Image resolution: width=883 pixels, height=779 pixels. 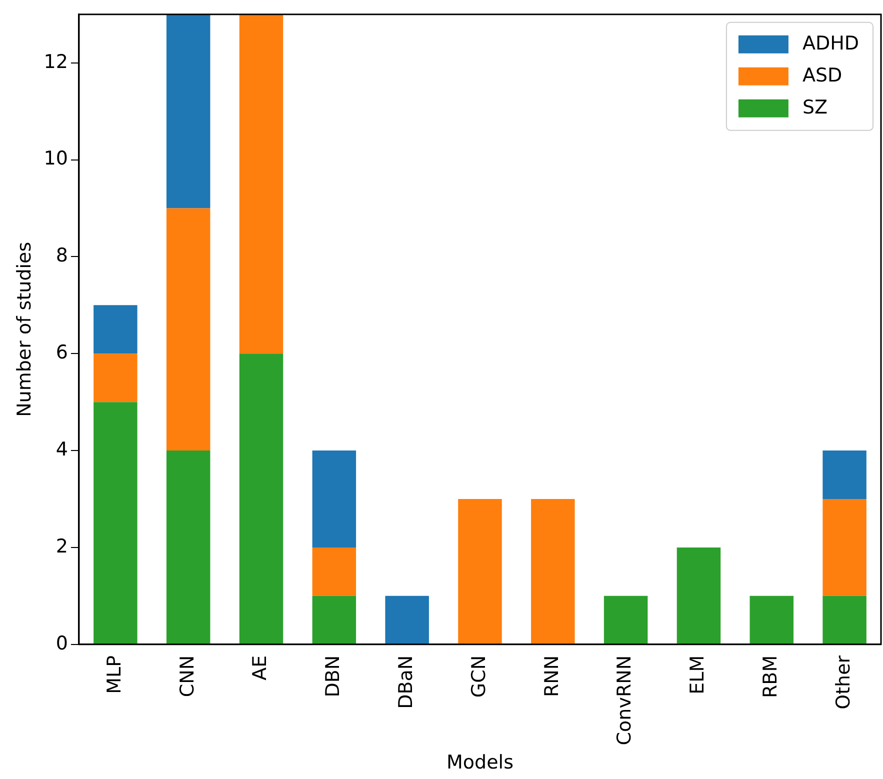 What do you see at coordinates (406, 682) in the screenshot?
I see `x-tick-label: DBaN` at bounding box center [406, 682].